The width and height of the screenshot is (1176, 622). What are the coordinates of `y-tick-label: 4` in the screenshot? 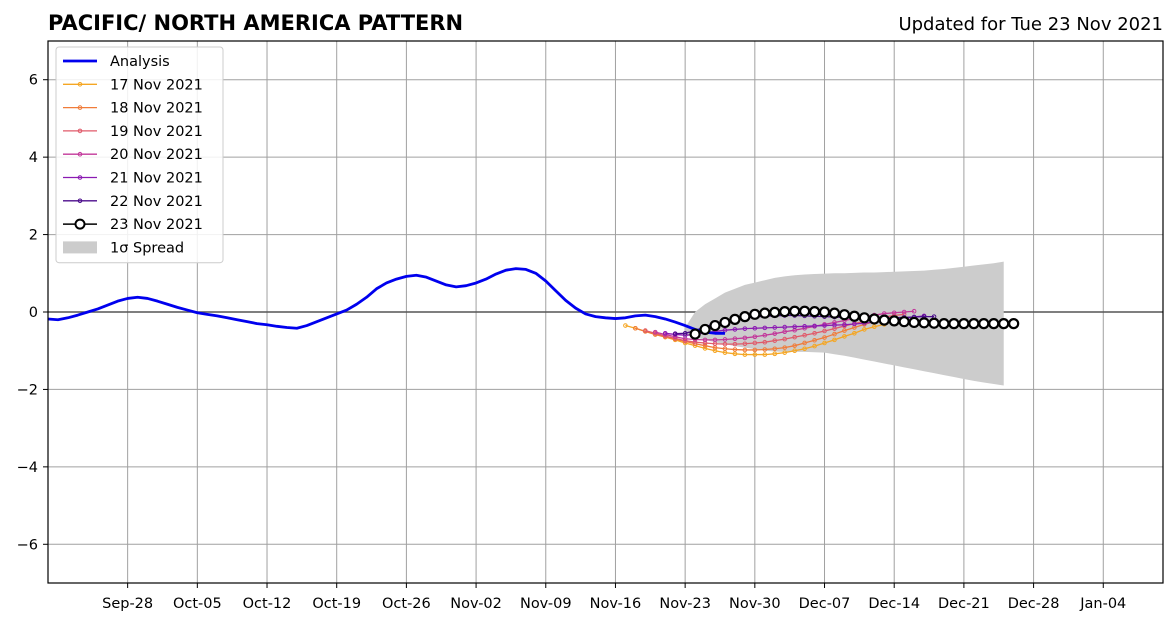 It's located at (33, 158).